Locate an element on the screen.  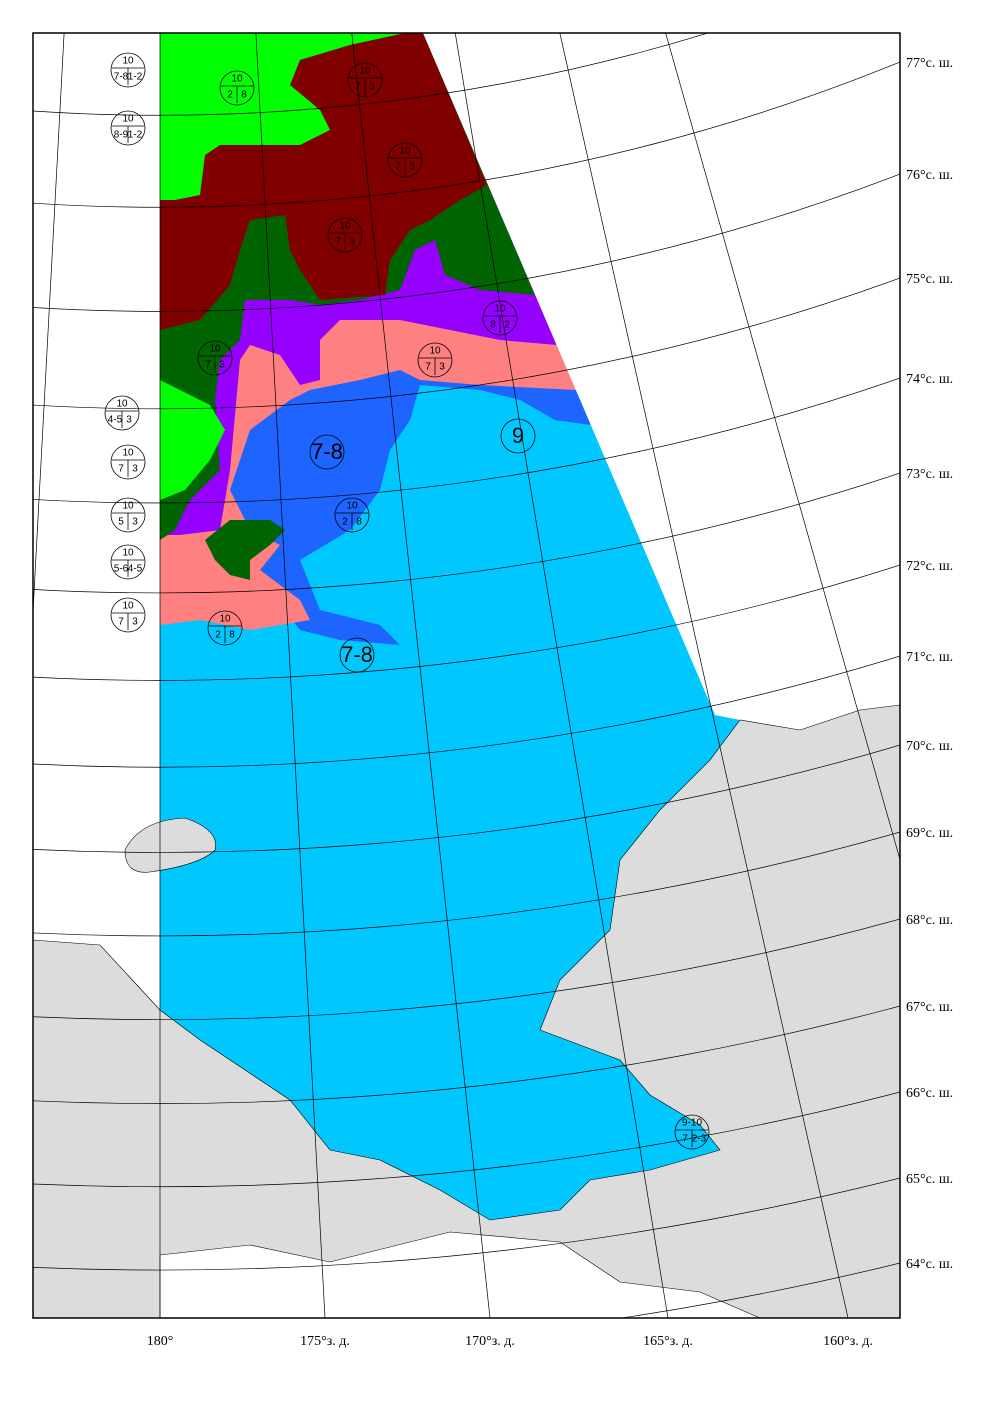
ice-egg: 9-10 7 2-3 is located at coordinates (692, 1132).